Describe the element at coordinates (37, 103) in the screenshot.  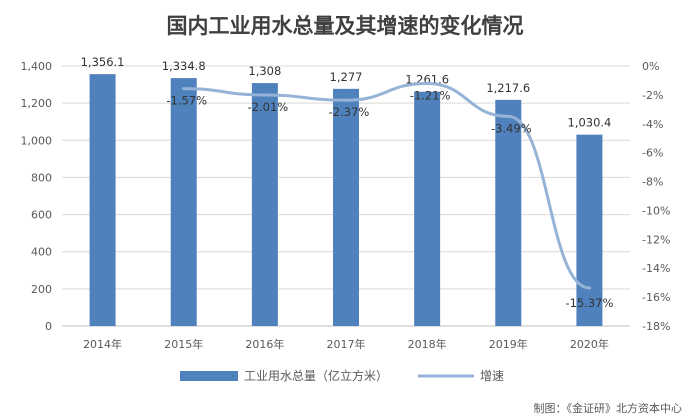
I see `y-left-tick-label: 1,200` at that location.